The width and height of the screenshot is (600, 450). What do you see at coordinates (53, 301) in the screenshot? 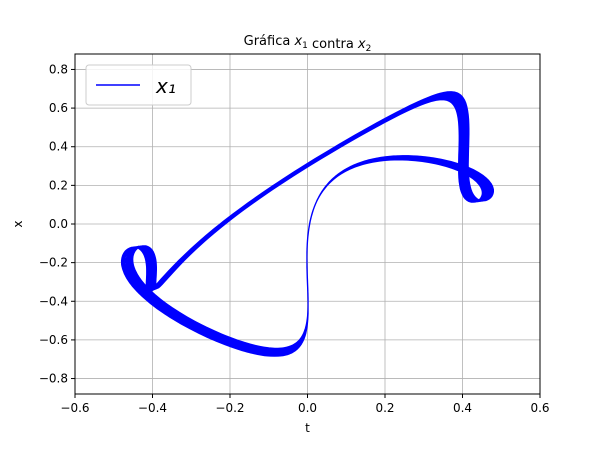
I see `y-tick-label: −0.4` at bounding box center [53, 301].